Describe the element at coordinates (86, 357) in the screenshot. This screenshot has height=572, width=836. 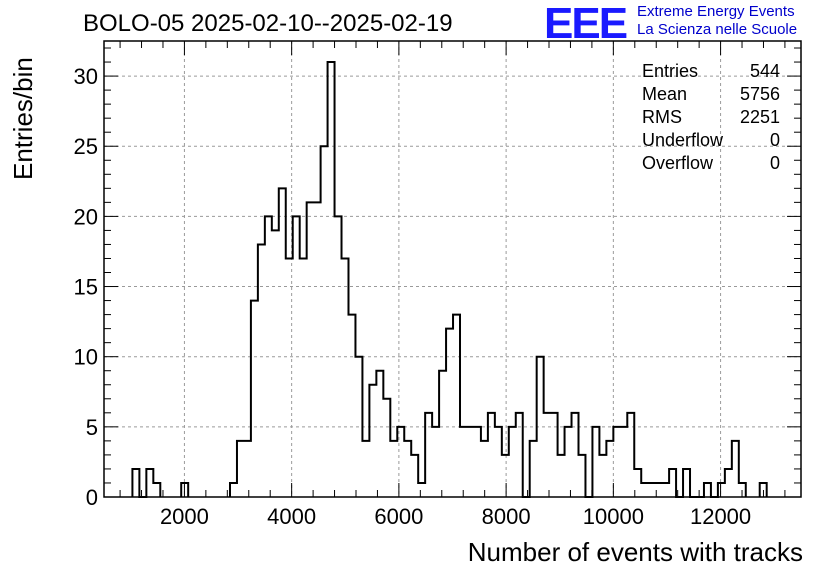
I see `y-tick-label: 10` at that location.